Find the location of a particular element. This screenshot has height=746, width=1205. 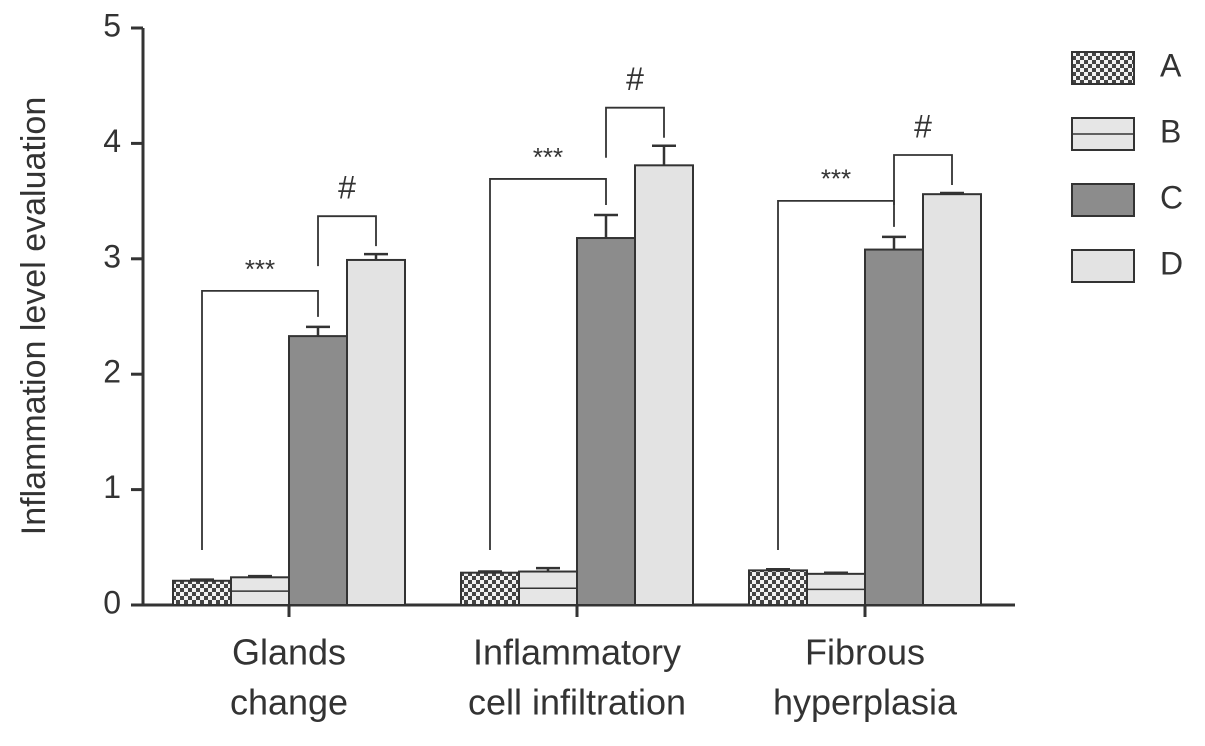

x-tick-label: hyperplasia is located at coordinates (865, 702).